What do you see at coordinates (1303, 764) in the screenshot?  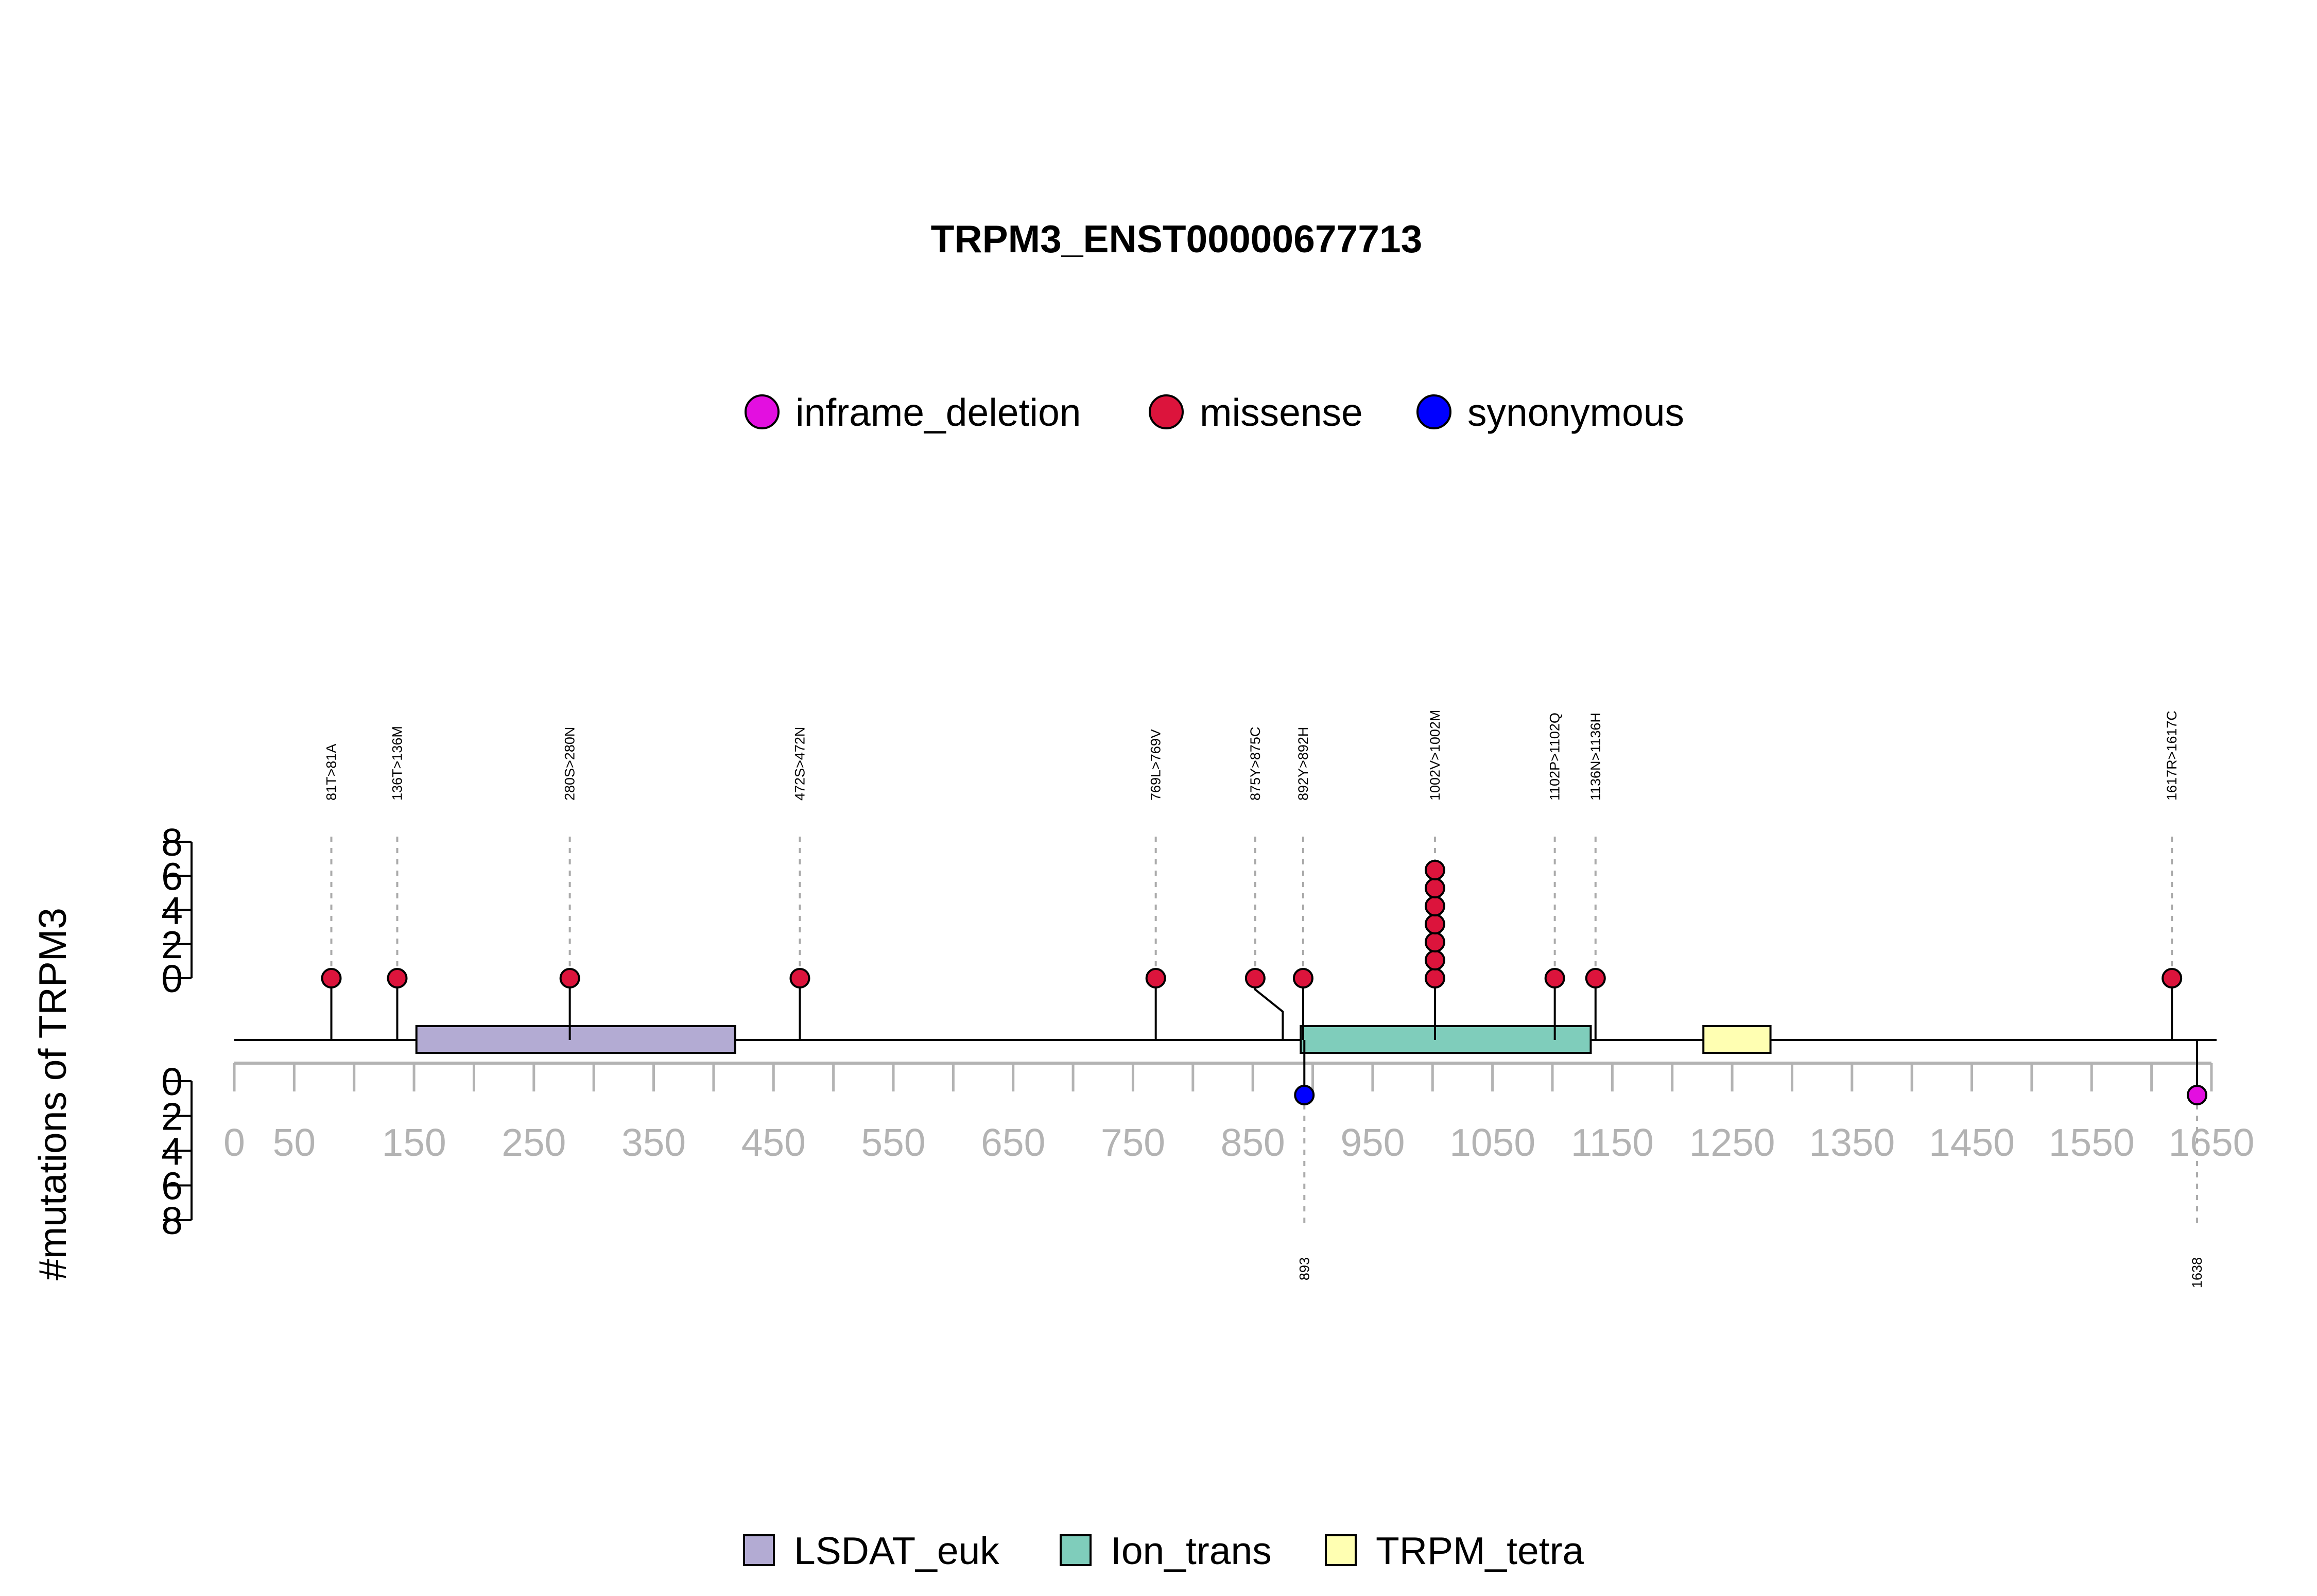 I see `mutation-label: 892Y>892H` at bounding box center [1303, 764].